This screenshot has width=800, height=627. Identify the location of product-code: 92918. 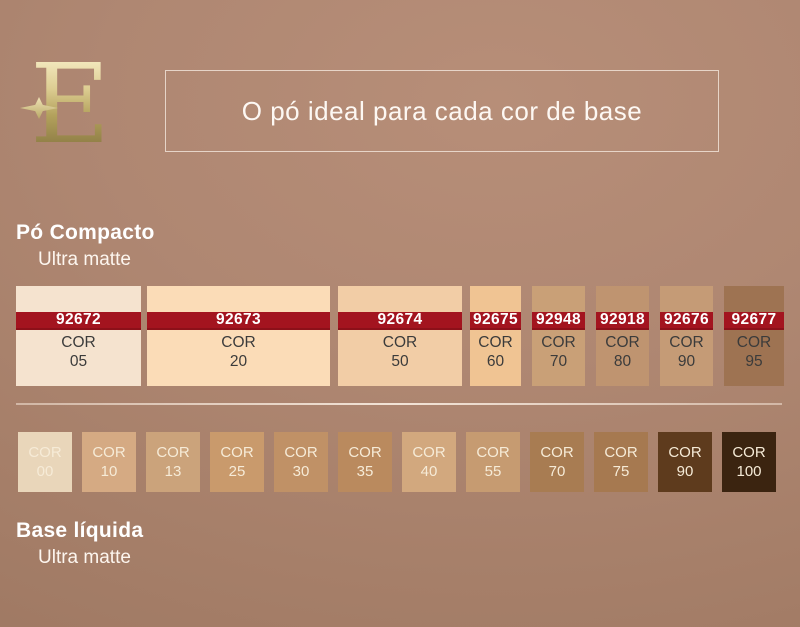
(622, 319).